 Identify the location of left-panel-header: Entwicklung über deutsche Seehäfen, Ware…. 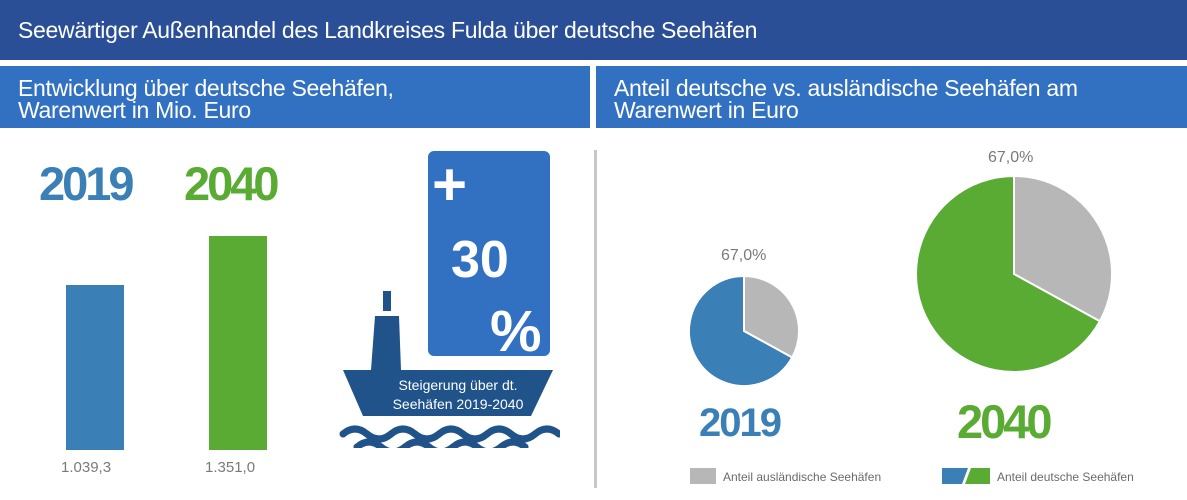
(295, 97).